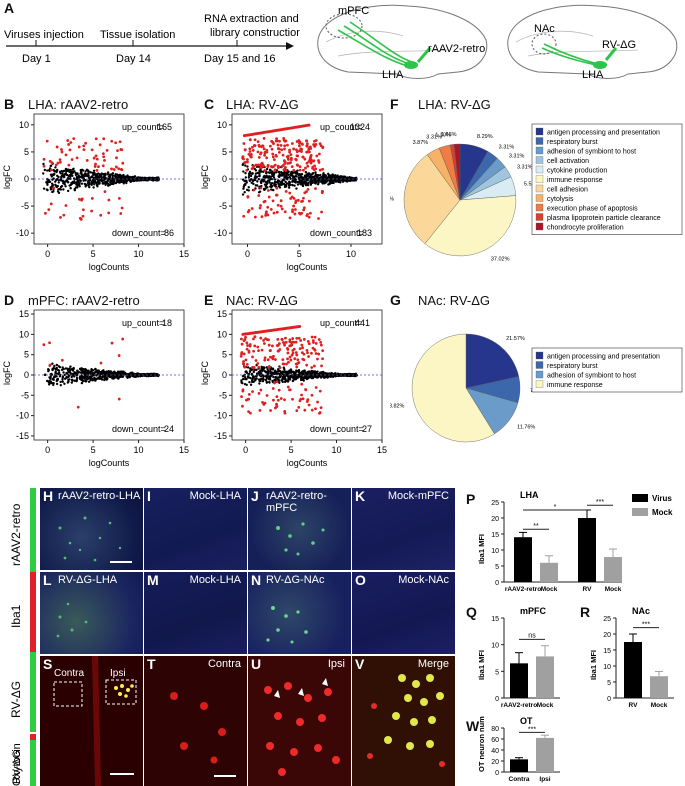  Describe the element at coordinates (403, 721) in the screenshot. I see `micrograph-v: V Merge` at that location.